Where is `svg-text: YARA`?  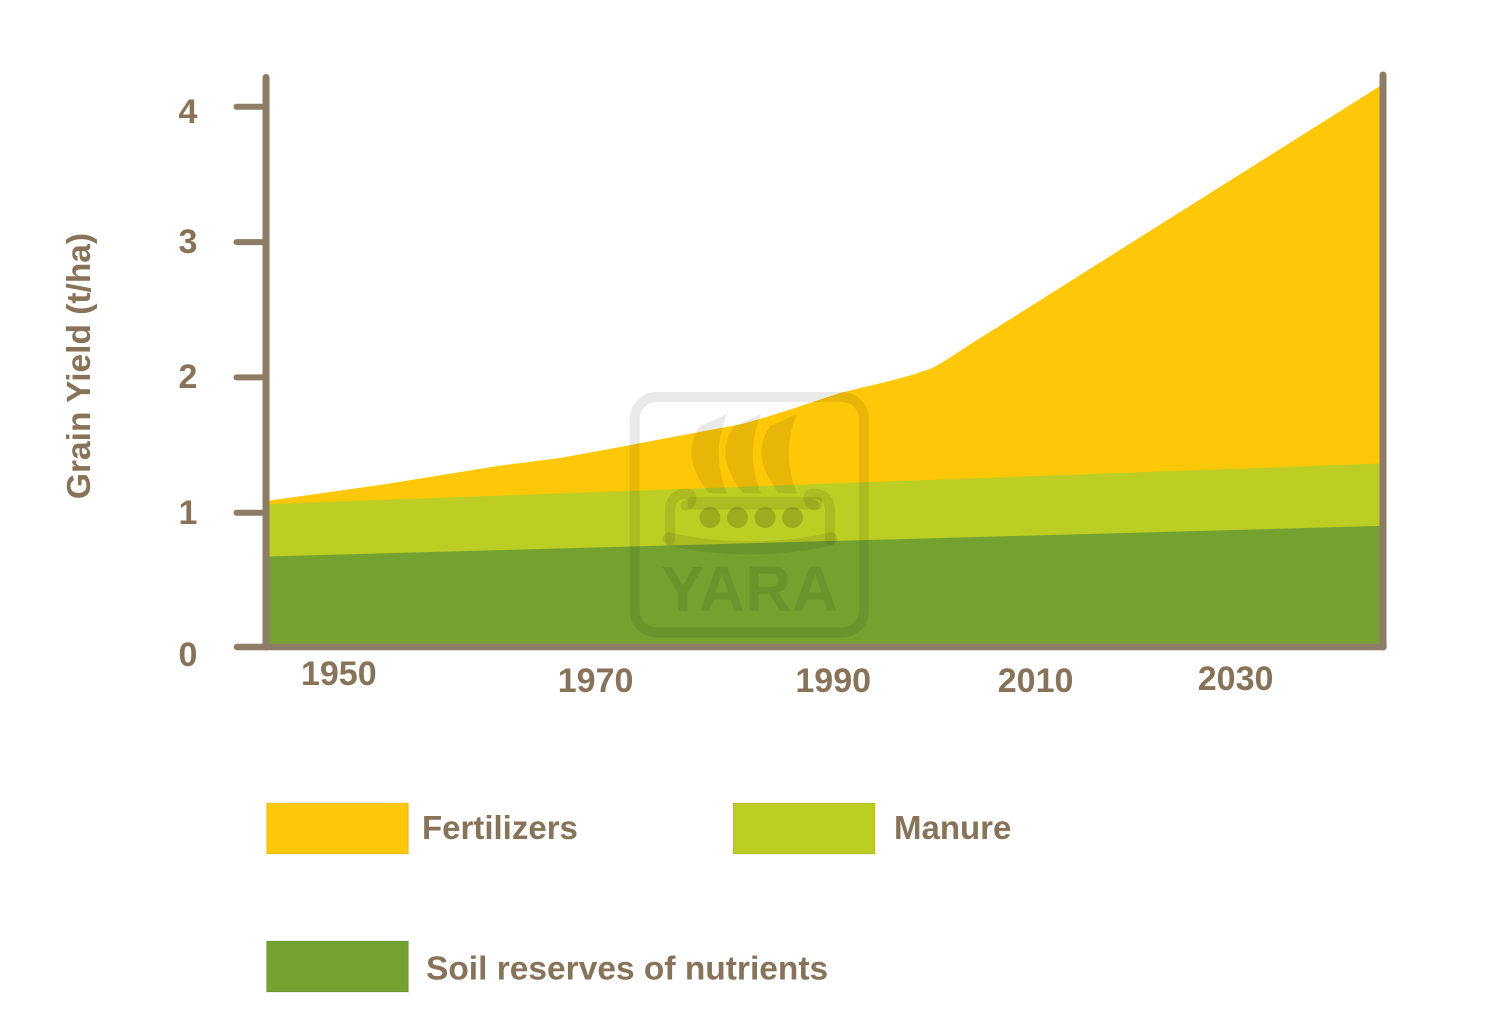 svg-text: YARA is located at coordinates (749, 589).